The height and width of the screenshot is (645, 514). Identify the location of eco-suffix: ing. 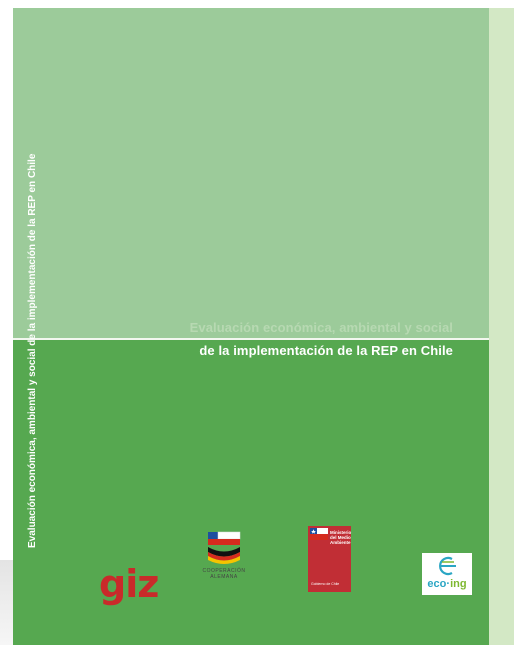
(458, 584).